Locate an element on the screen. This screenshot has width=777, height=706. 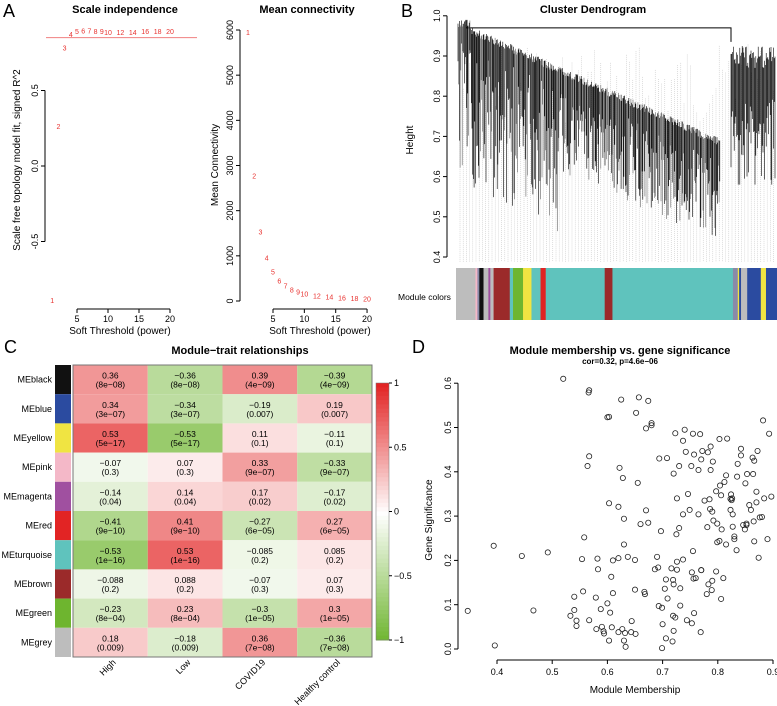
panel-letter-c: C is located at coordinates (10, 347).